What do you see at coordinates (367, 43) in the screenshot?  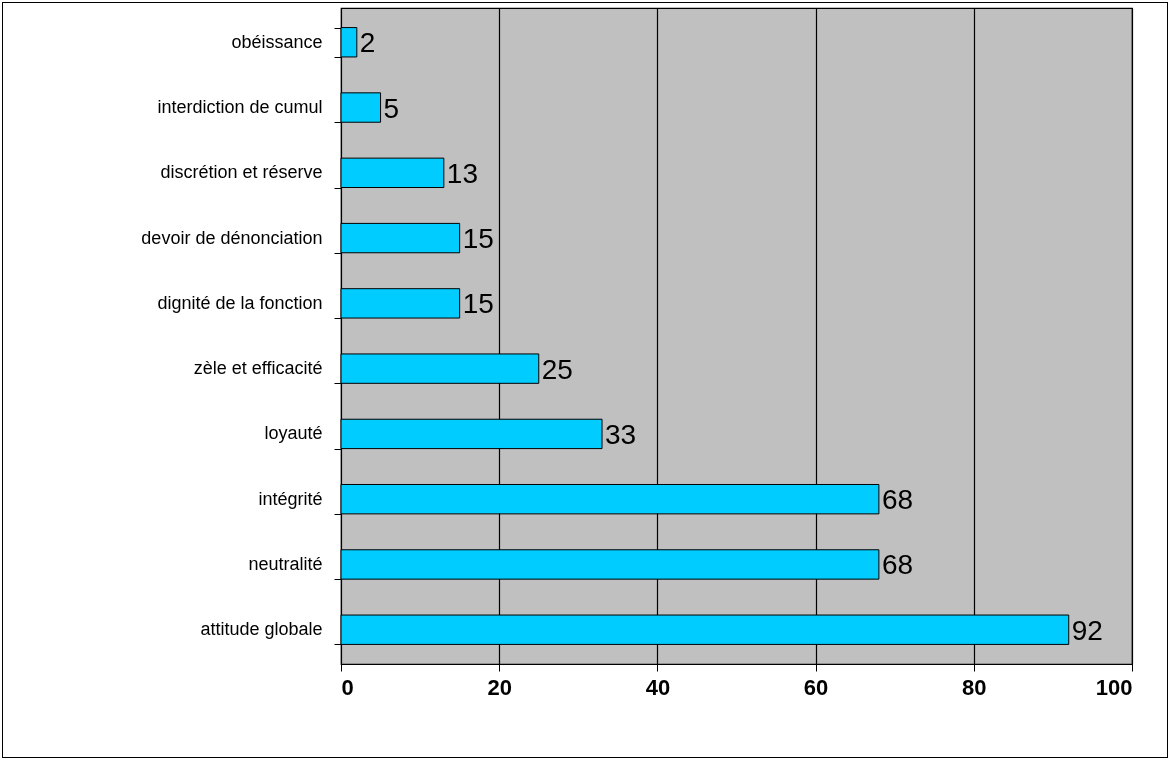 I see `data-label: 2` at bounding box center [367, 43].